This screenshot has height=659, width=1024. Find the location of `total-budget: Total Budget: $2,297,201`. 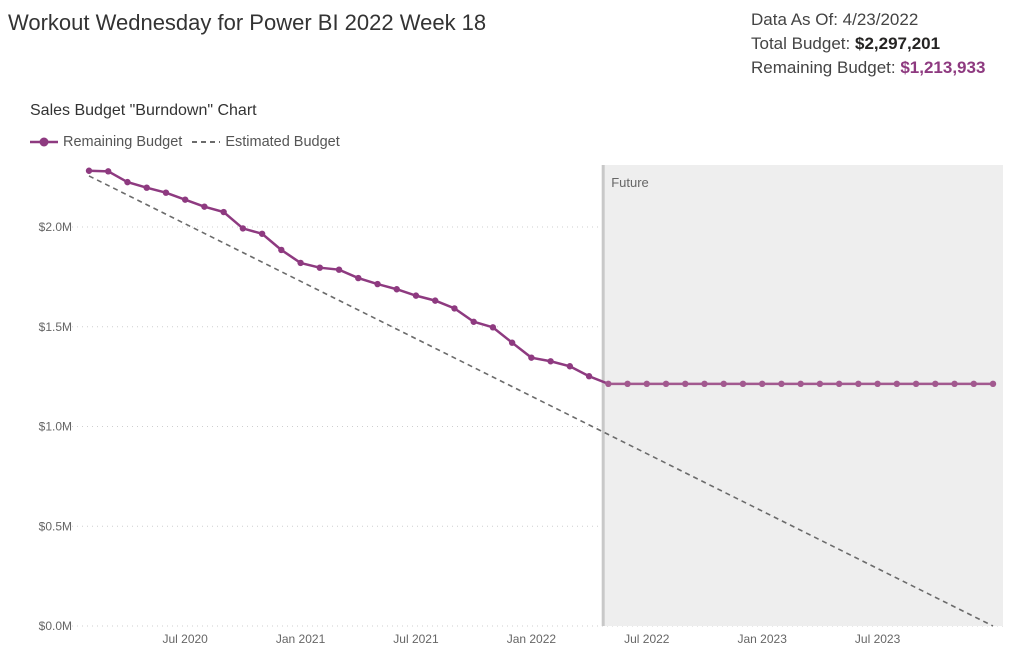

total-budget: Total Budget: $2,297,201 is located at coordinates (846, 43).